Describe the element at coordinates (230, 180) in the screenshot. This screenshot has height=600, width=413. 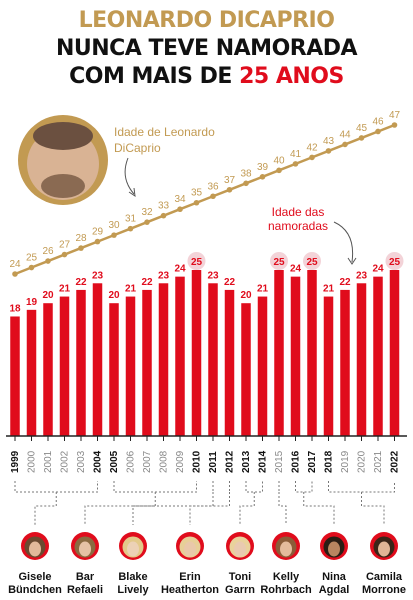
I see `leo-age-label: 37` at that location.